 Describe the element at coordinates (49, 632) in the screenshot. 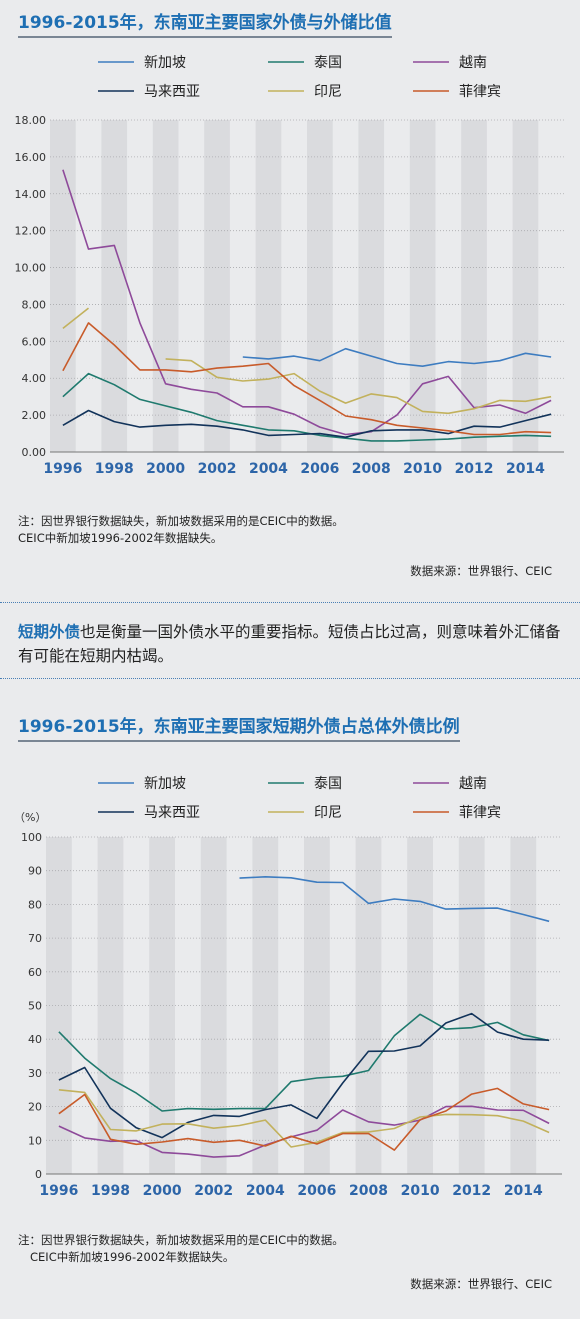

I see `paragraph-highlight: 短期外债` at that location.